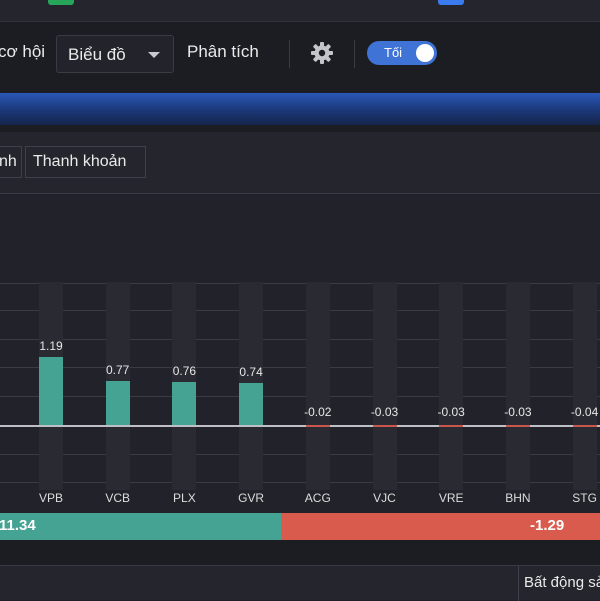 The height and width of the screenshot is (601, 600). What do you see at coordinates (384, 498) in the screenshot?
I see `x-tick-label-vjc: VJC` at bounding box center [384, 498].